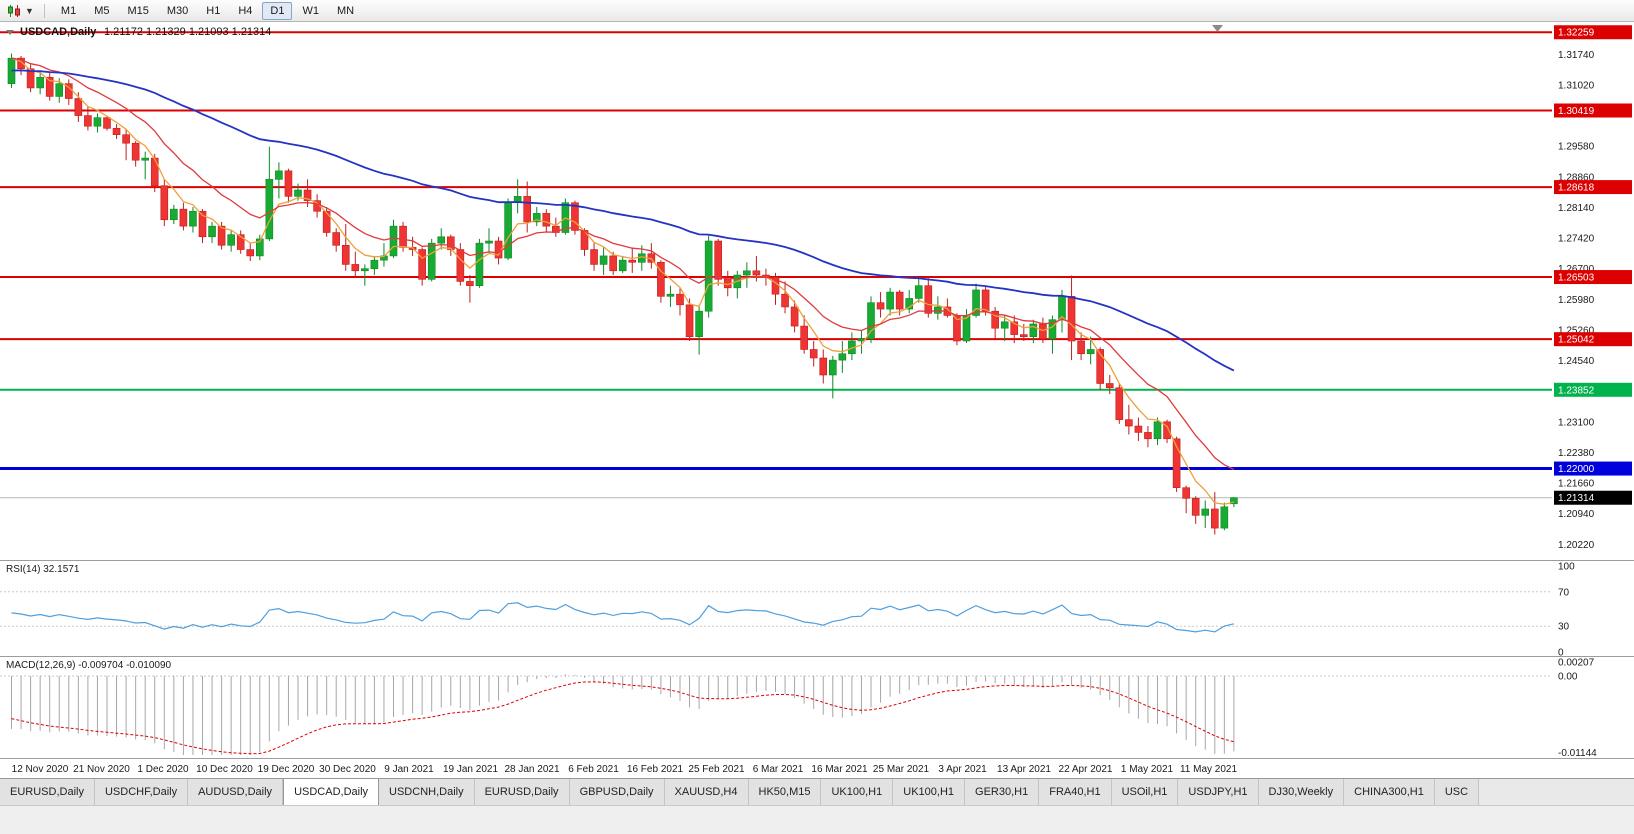  I want to click on y-axis-label: 1.31740, so click(1576, 55).